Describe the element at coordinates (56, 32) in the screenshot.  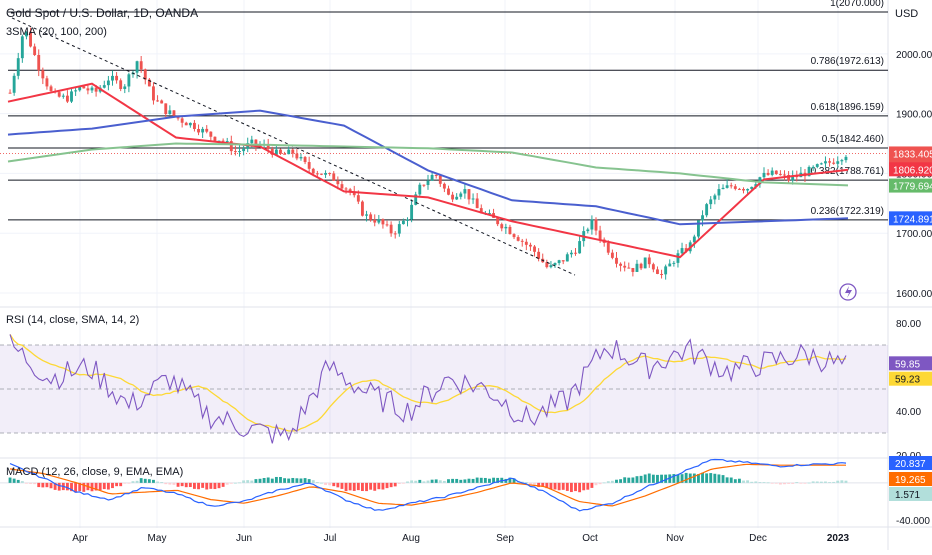
I see `sma-indicator-label: 3SMA (20, 100, 200)` at that location.